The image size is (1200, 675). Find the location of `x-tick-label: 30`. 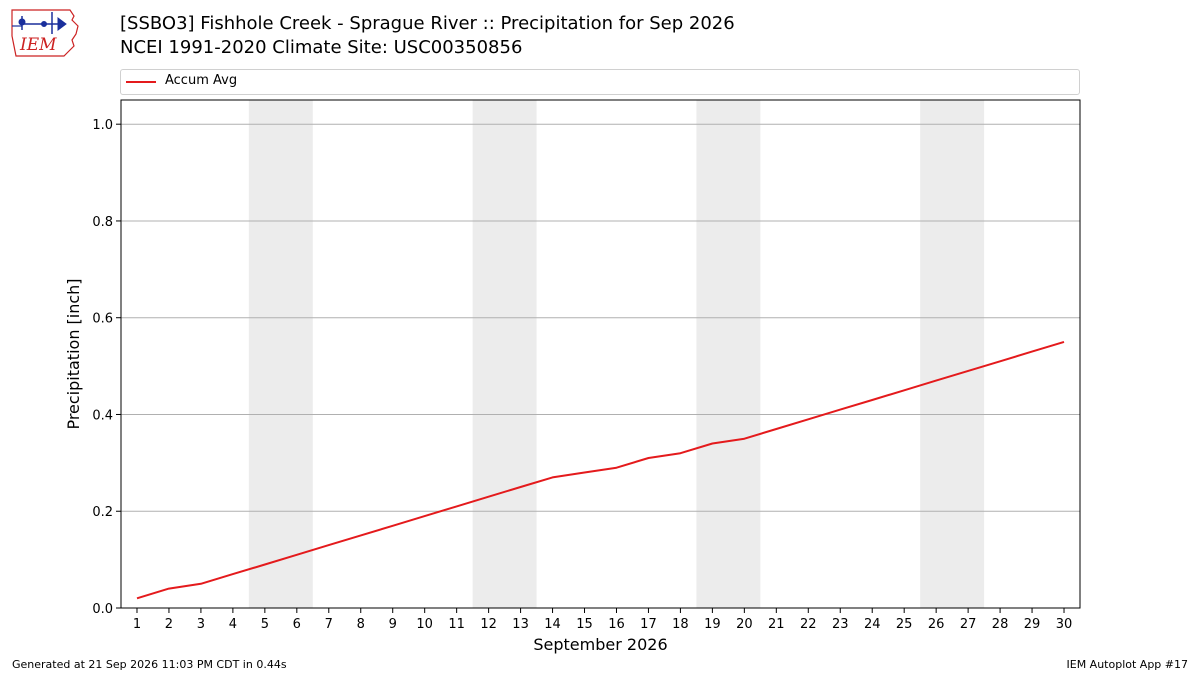

x-tick-label: 30 is located at coordinates (1064, 624).